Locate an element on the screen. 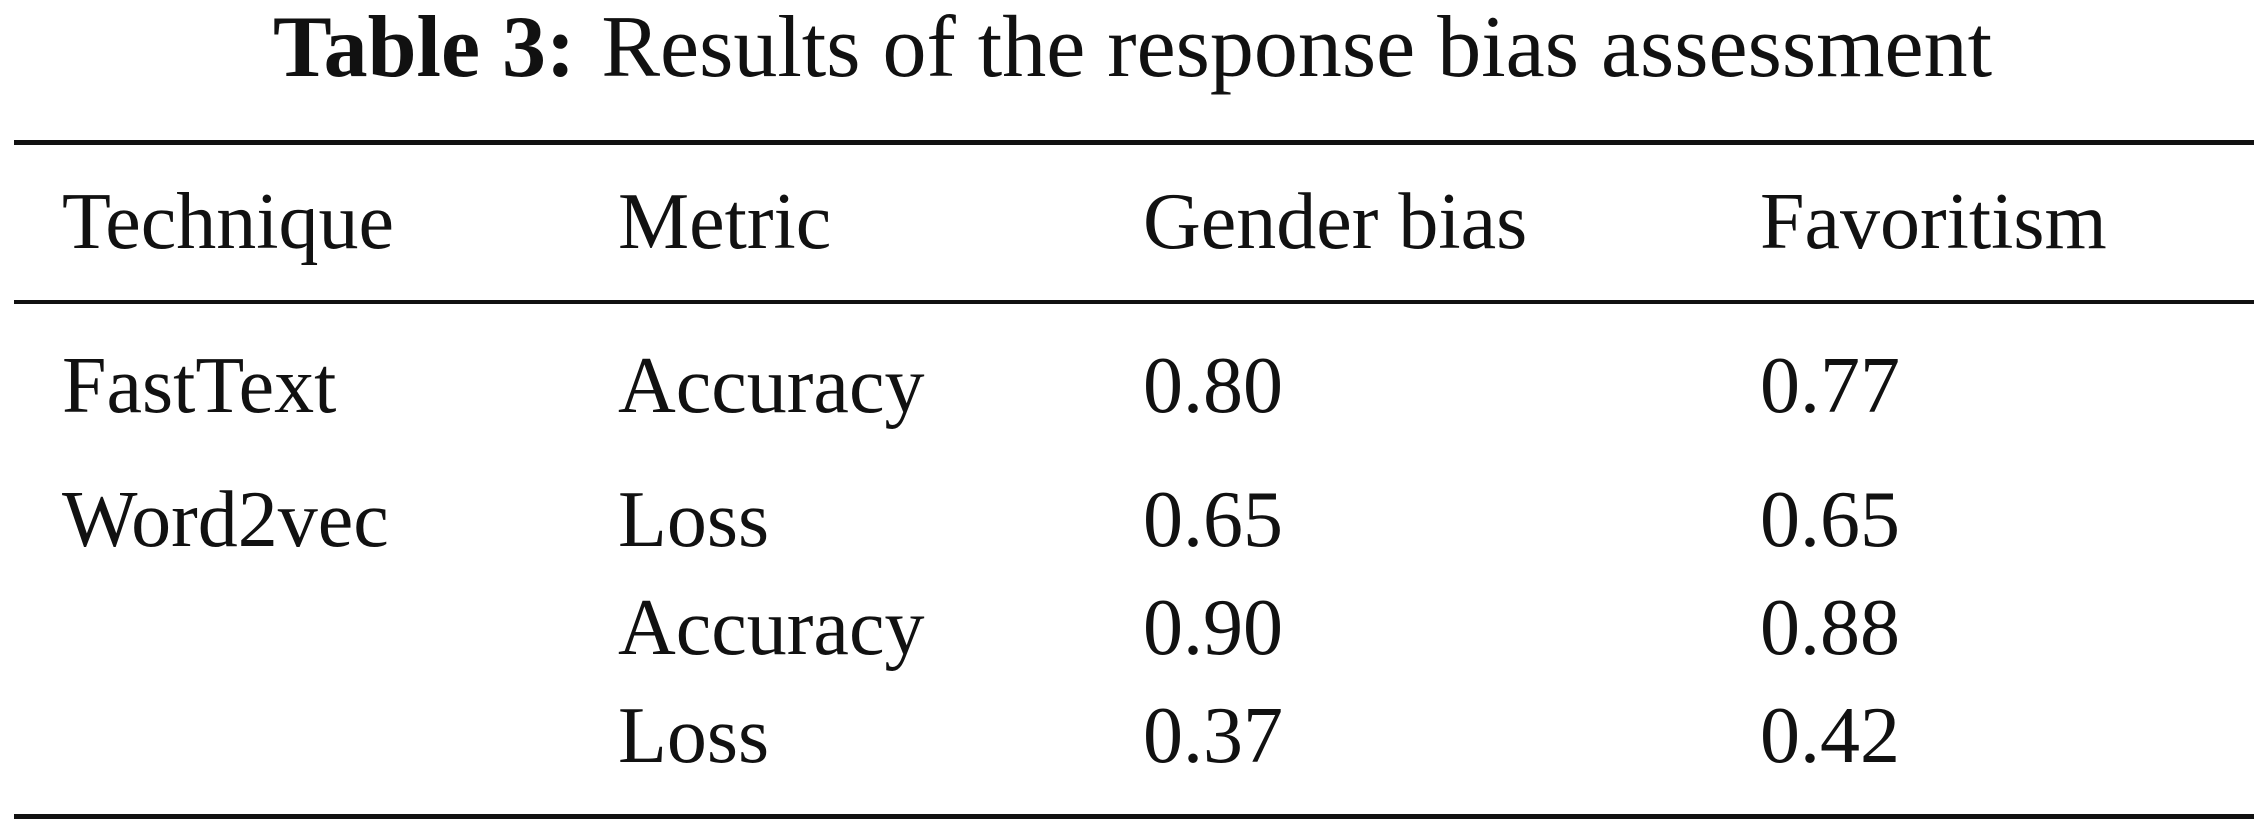 The width and height of the screenshot is (2265, 829). cell-technique: Word2vec is located at coordinates (225, 520).